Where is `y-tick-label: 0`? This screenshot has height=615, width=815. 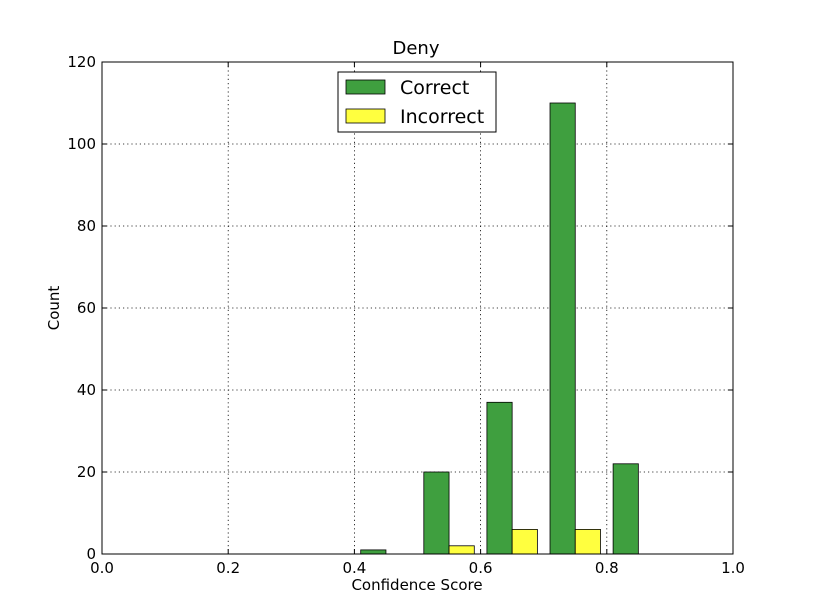
y-tick-label: 0 is located at coordinates (91, 554).